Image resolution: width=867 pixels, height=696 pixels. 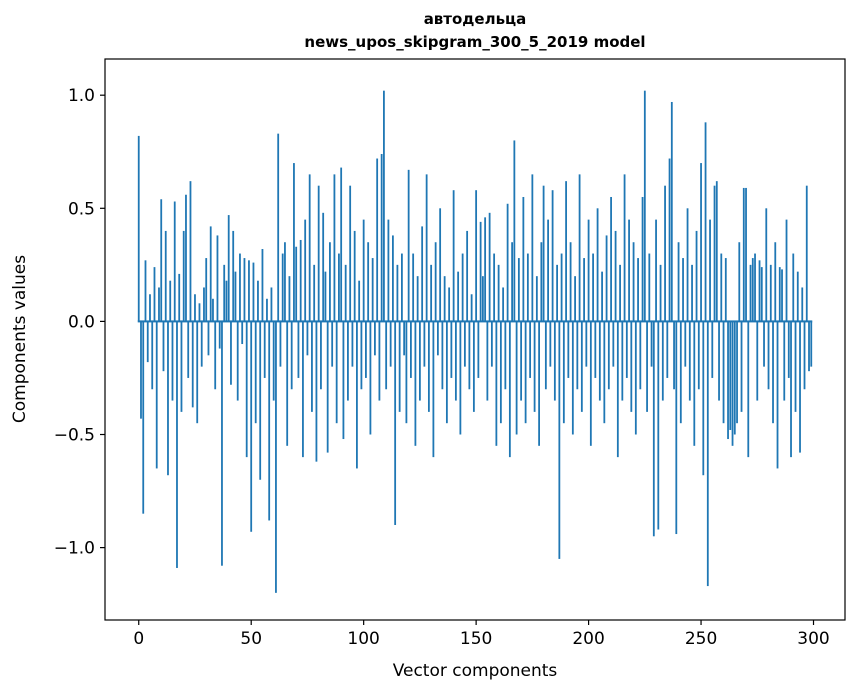 What do you see at coordinates (20, 339) in the screenshot?
I see `y-axis-label: Components values` at bounding box center [20, 339].